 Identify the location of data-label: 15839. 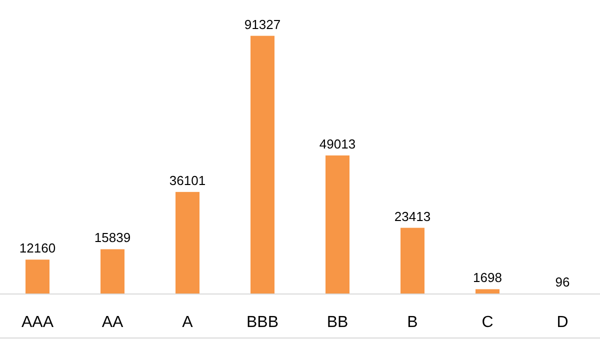
(112, 238).